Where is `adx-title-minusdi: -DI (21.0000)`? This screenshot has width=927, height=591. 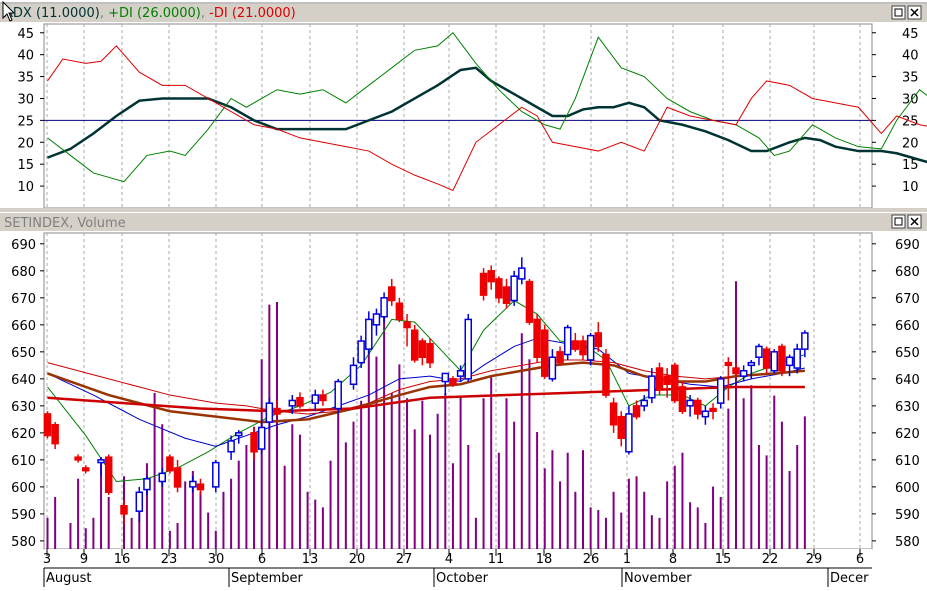
adx-title-minusdi: -DI (21.0000) is located at coordinates (252, 13).